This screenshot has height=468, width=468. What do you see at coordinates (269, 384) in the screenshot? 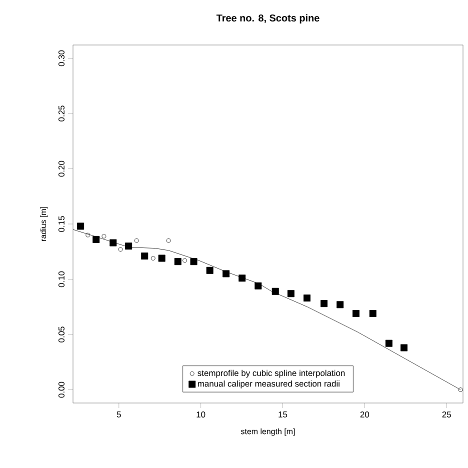
I see `legend-label: manual caliper measured section radii` at bounding box center [269, 384].